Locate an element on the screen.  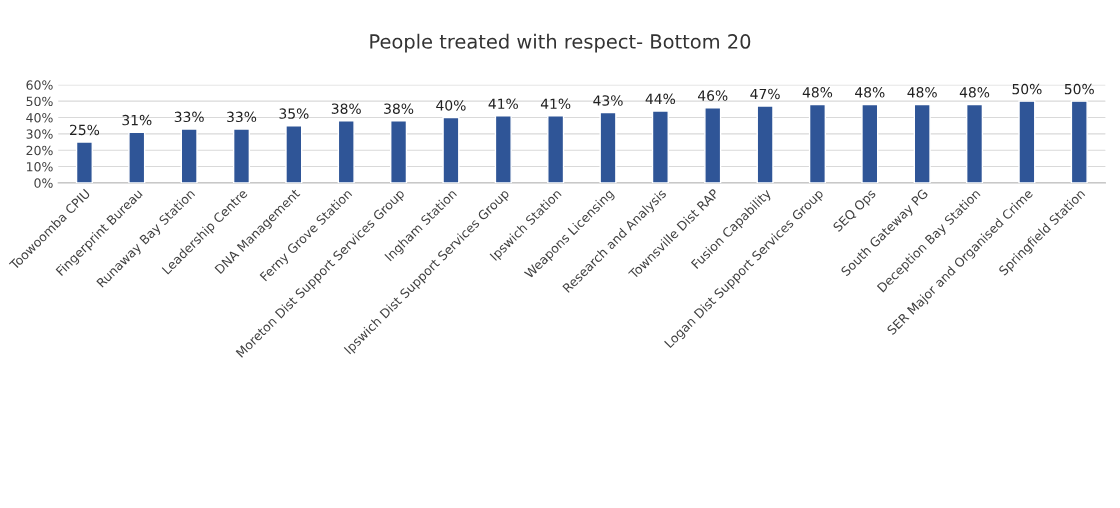
y-tick-label: 40% is located at coordinates (39, 117).